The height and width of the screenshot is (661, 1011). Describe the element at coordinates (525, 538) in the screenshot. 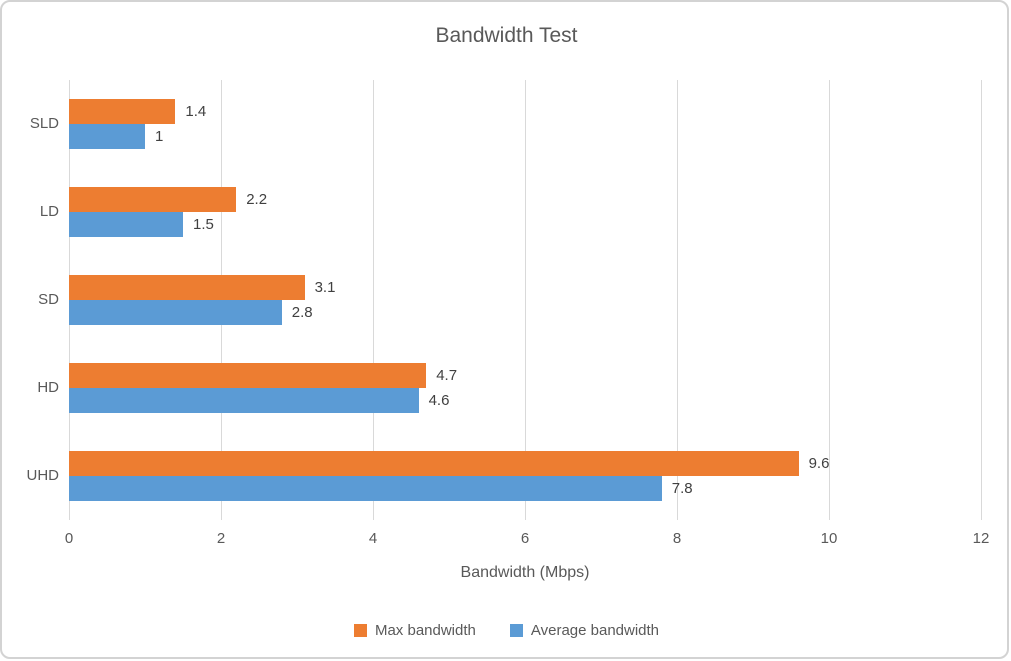

I see `x-tick-label: 6` at that location.